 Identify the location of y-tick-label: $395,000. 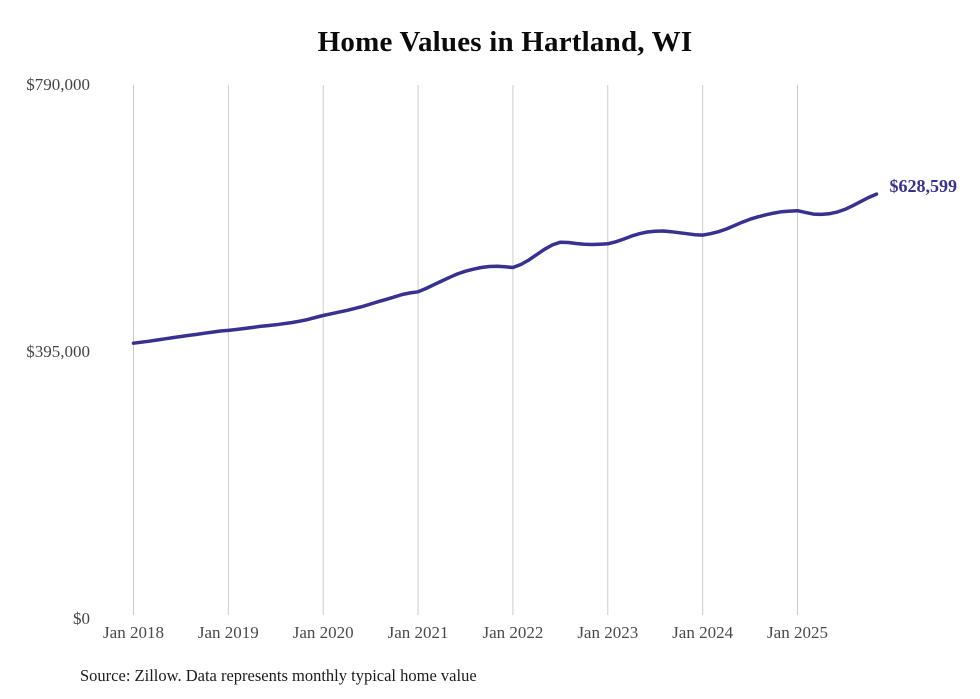
(58, 351).